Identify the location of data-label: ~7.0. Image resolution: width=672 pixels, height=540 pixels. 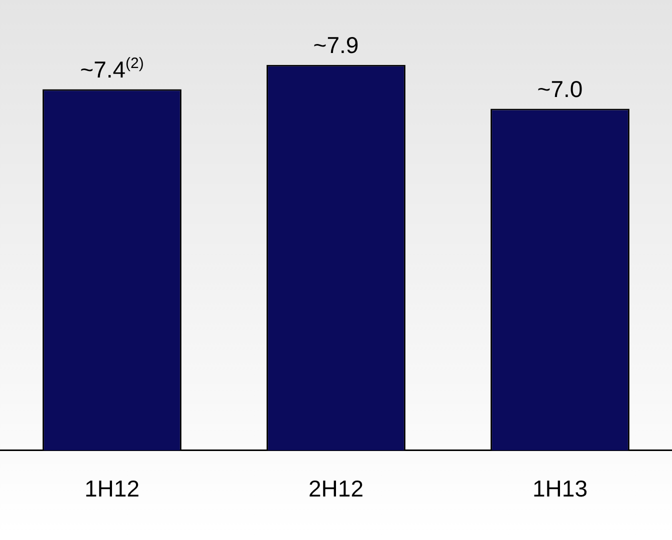
(560, 89).